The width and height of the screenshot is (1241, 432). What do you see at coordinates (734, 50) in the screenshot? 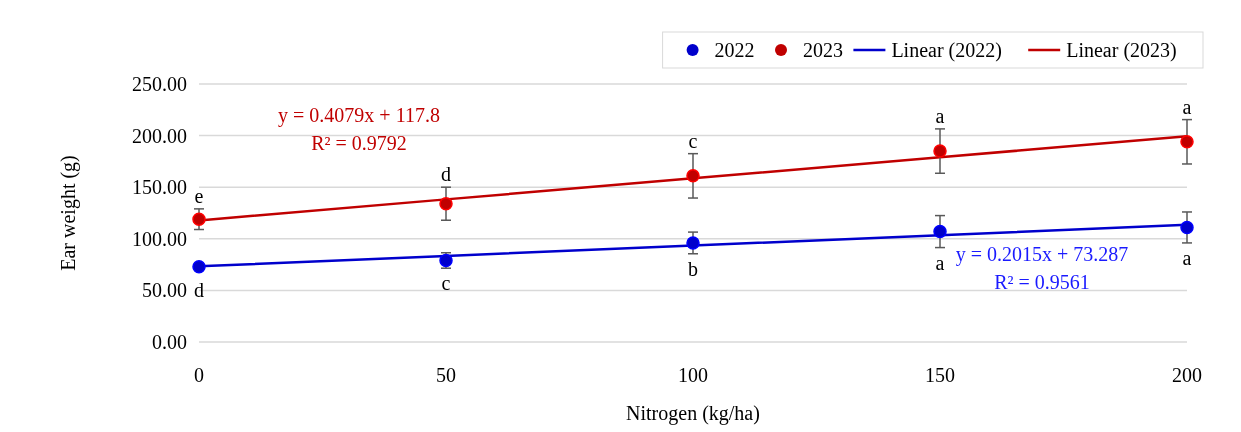
I see `legend-label: 2022` at bounding box center [734, 50].